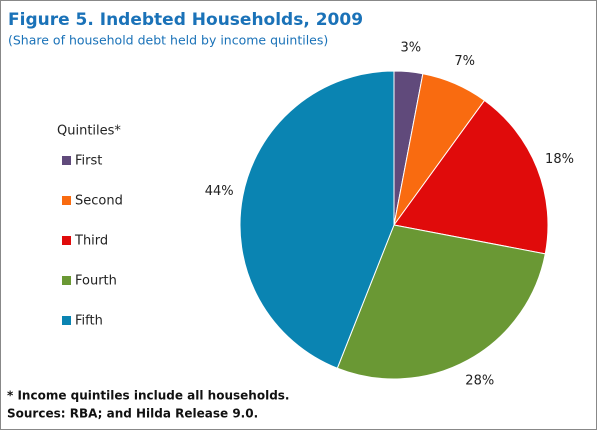 The width and height of the screenshot is (597, 430). I want to click on legend-title: Quintiles*, so click(89, 131).